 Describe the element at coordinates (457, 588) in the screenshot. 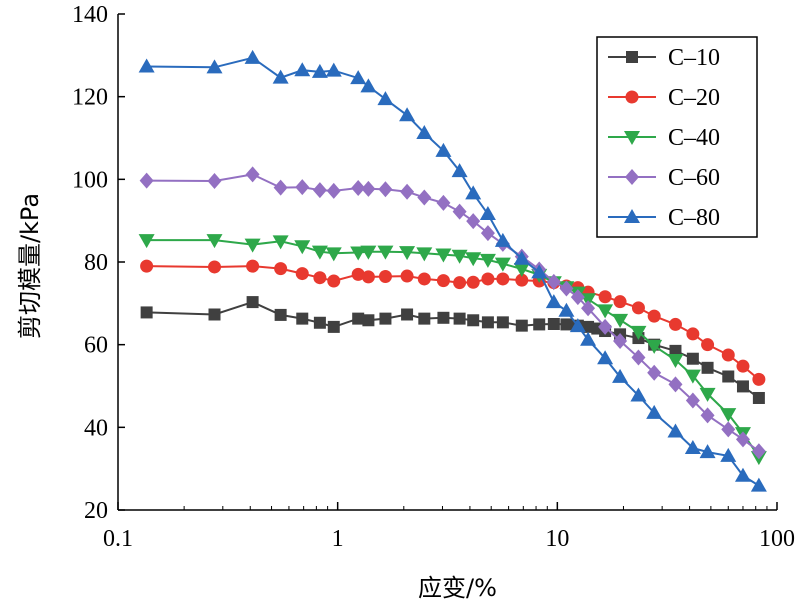

I see `x-axis-label: 应变/%` at that location.